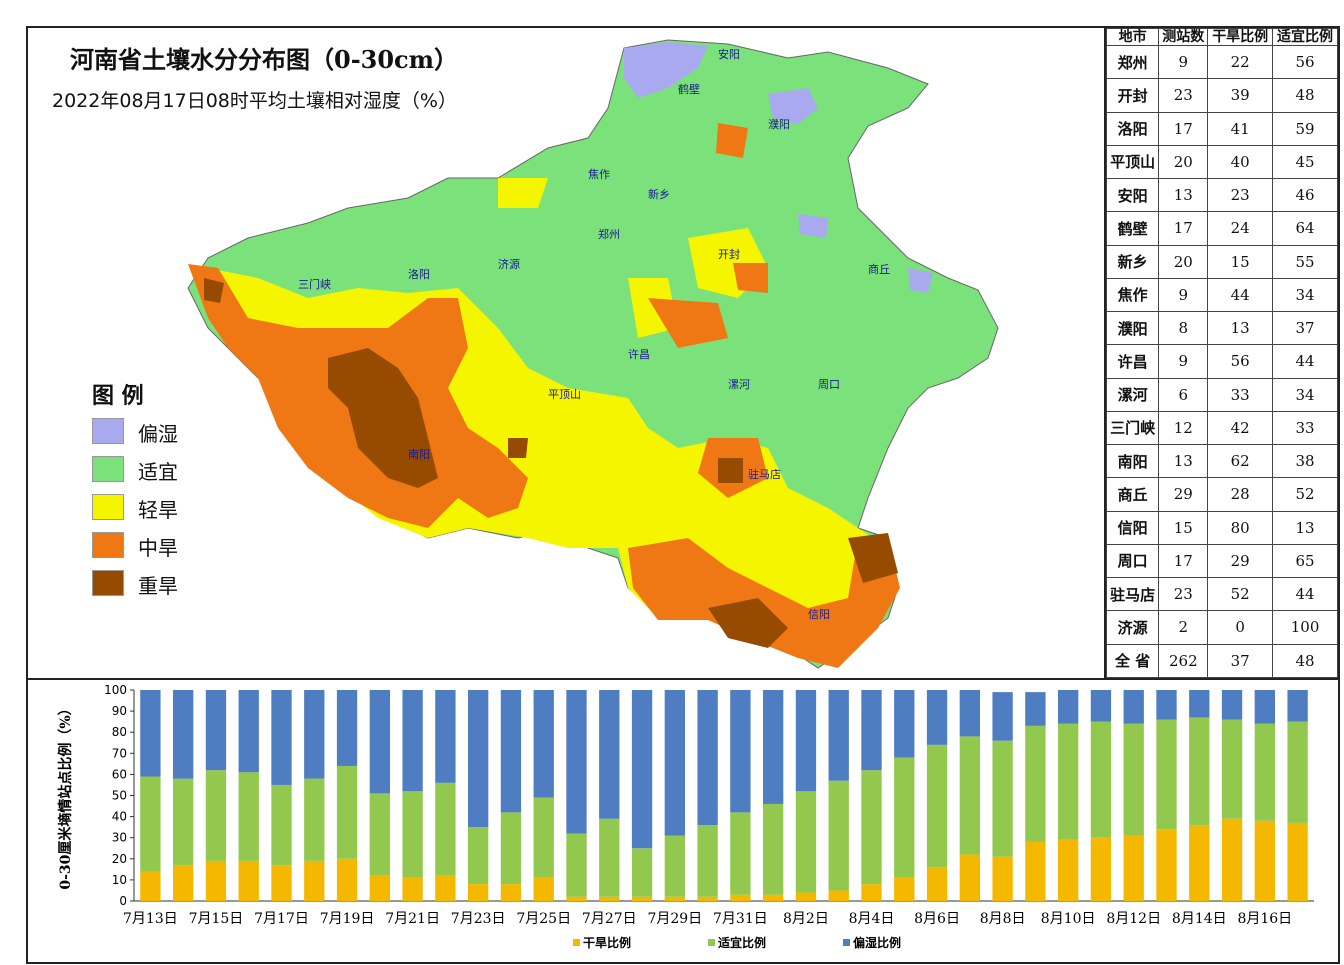  I want to click on table-value-cell: 55, so click(1305, 261).